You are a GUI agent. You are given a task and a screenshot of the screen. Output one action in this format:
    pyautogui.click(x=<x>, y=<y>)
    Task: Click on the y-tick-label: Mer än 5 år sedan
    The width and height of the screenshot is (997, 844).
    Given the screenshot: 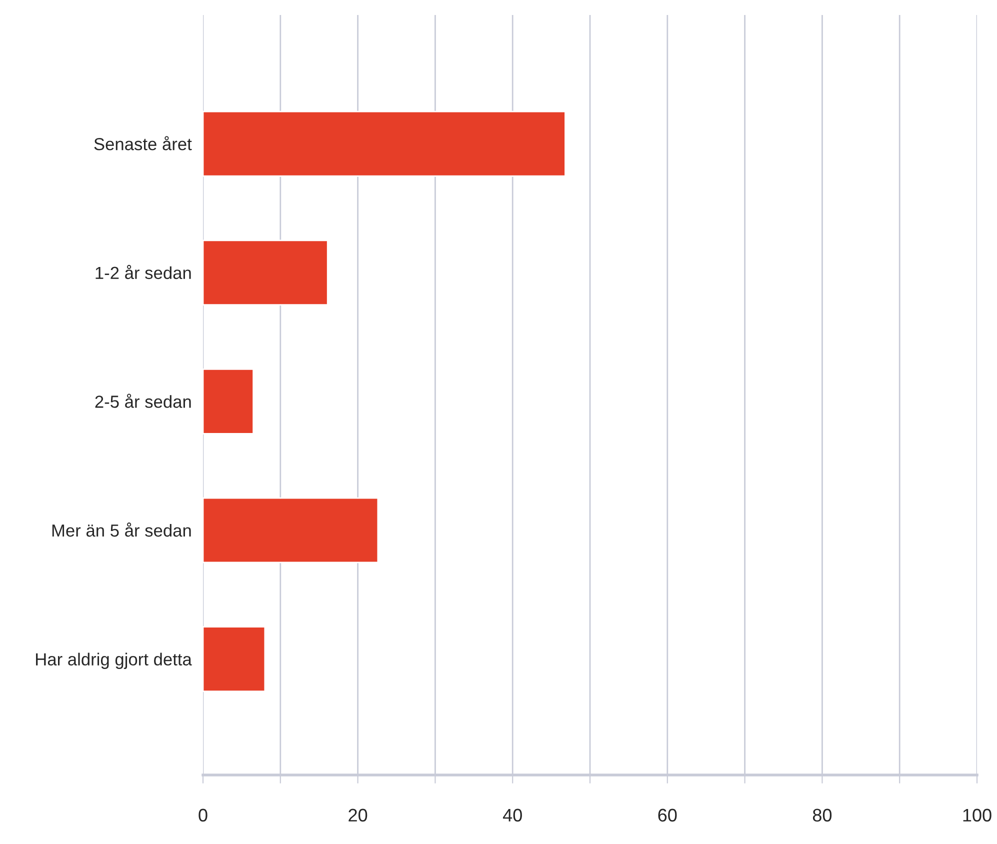 What is the action you would take?
    pyautogui.click(x=121, y=529)
    